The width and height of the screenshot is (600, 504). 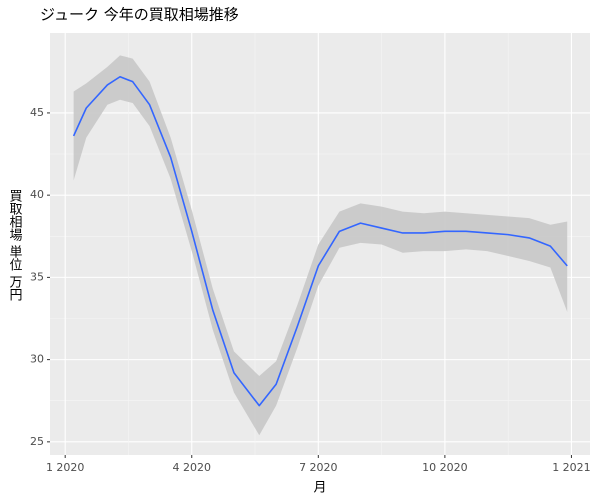 I want to click on x-tick-label: 10 2020, so click(x=445, y=467).